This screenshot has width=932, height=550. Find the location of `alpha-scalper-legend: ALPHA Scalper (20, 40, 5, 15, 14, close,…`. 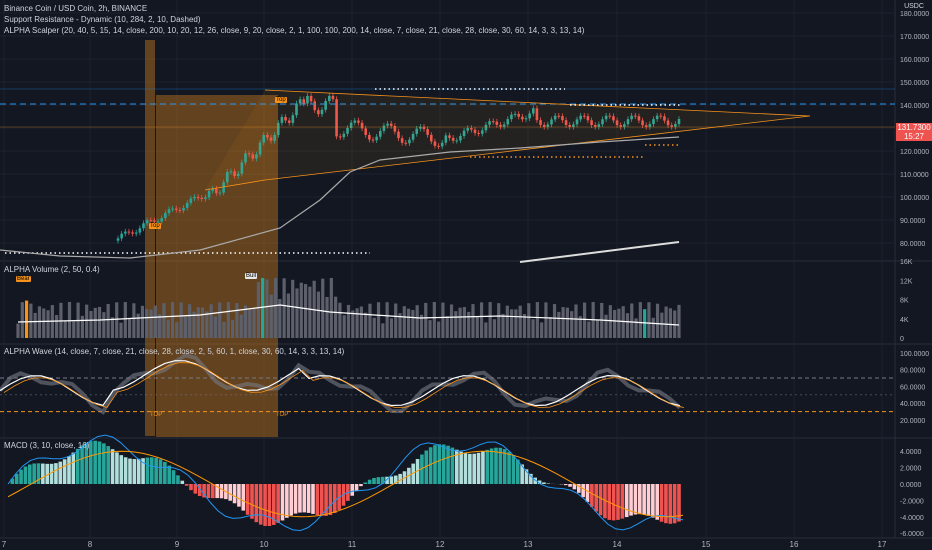

alpha-scalper-legend: ALPHA Scalper (20, 40, 5, 15, 14, close,… is located at coordinates (294, 30).